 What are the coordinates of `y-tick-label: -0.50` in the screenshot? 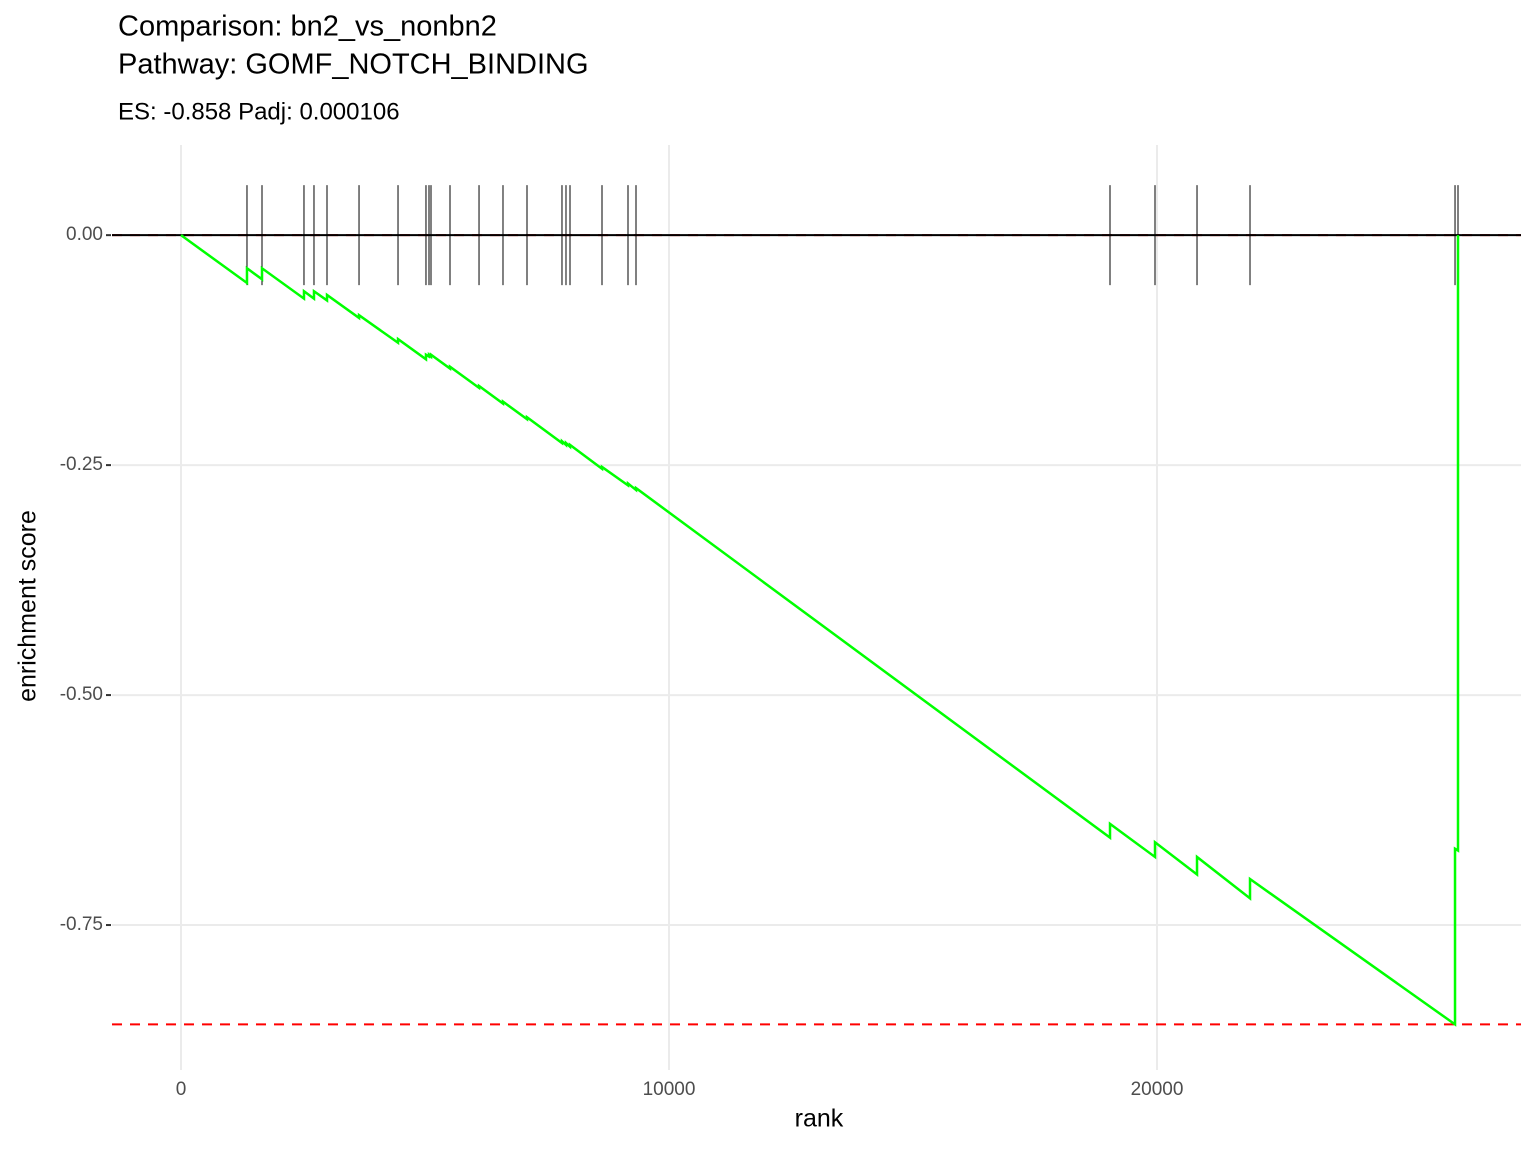 It's located at (81, 694).